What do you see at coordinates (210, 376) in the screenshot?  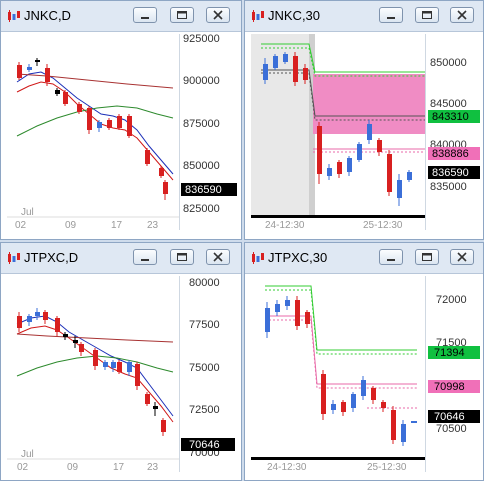 I see `price-axis: 80000 77500 75000 72500 70000 70646` at bounding box center [210, 376].